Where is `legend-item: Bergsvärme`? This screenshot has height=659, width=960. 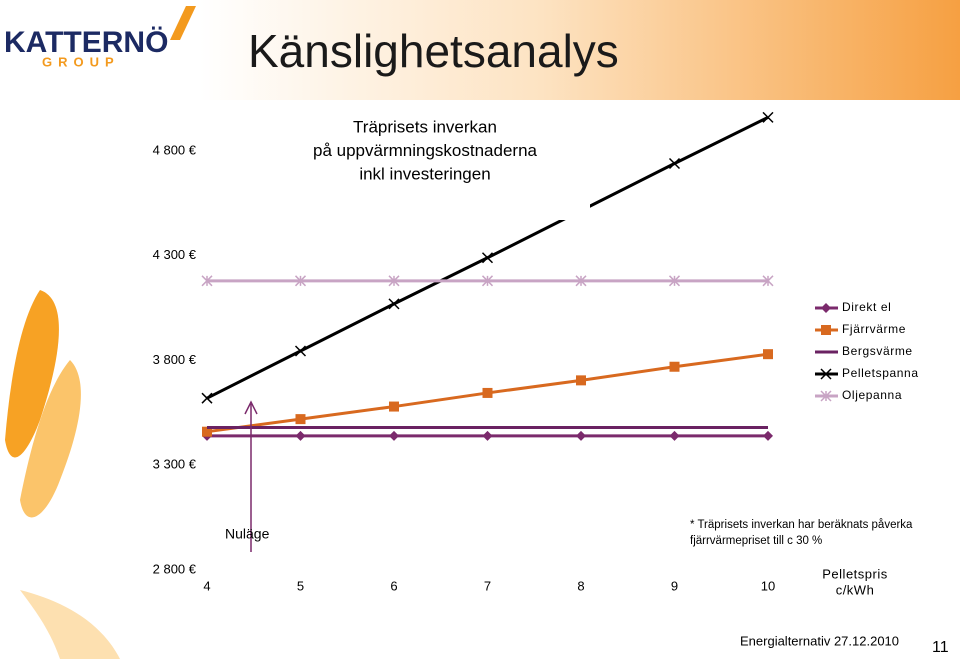
legend-item: Bergsvärme is located at coordinates (864, 351).